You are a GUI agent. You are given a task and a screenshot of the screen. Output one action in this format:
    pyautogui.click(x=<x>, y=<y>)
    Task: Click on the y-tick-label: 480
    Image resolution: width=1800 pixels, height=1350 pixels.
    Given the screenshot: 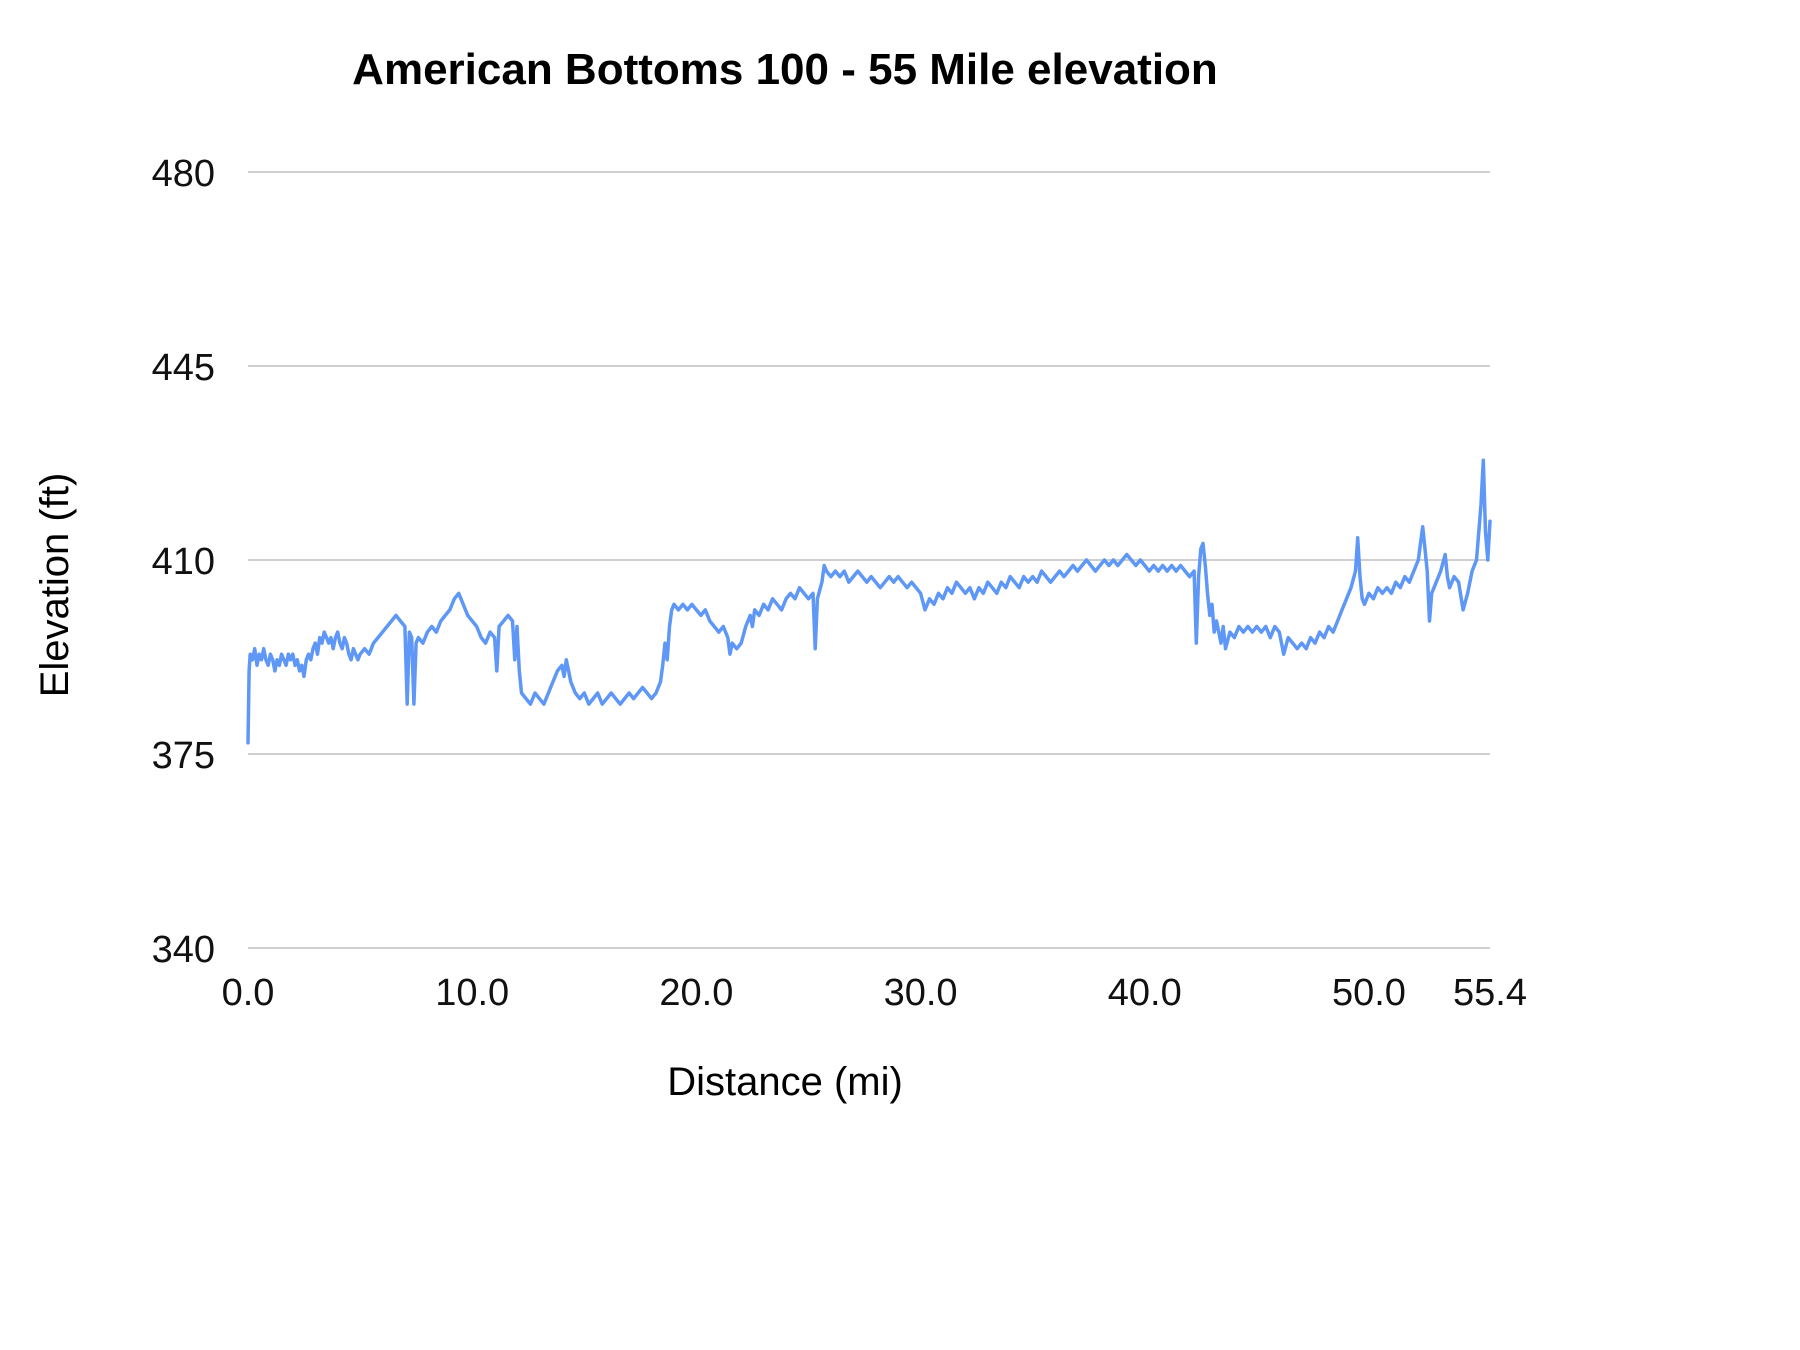 What is the action you would take?
    pyautogui.click(x=183, y=174)
    